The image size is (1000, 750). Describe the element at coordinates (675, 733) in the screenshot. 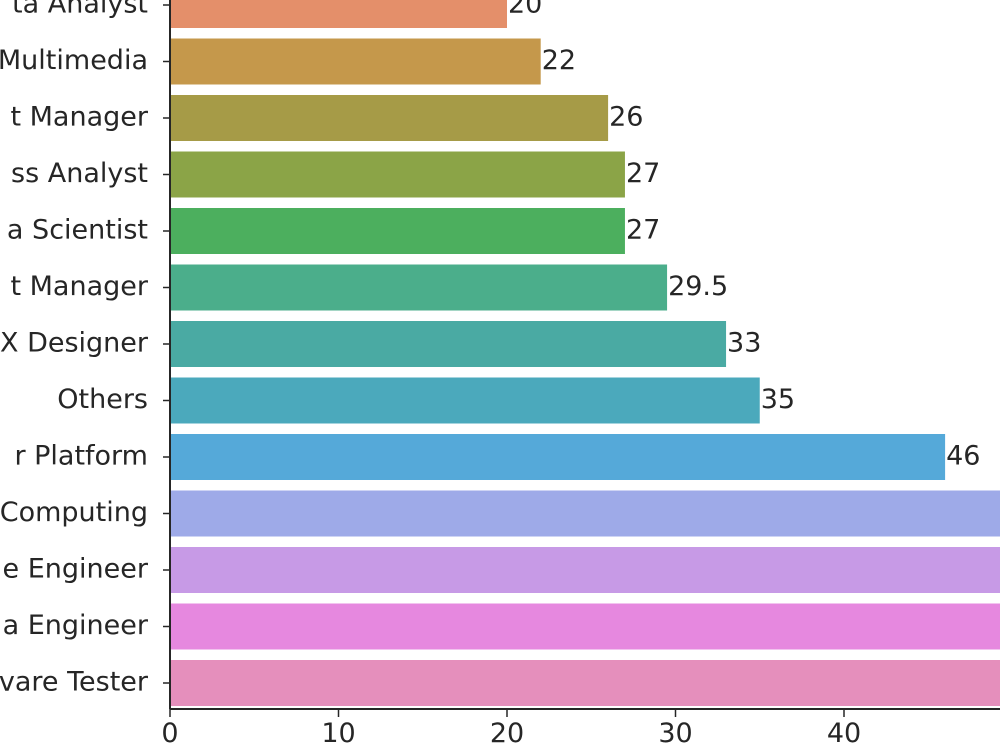

I see `x-tick-label-3: 30` at that location.